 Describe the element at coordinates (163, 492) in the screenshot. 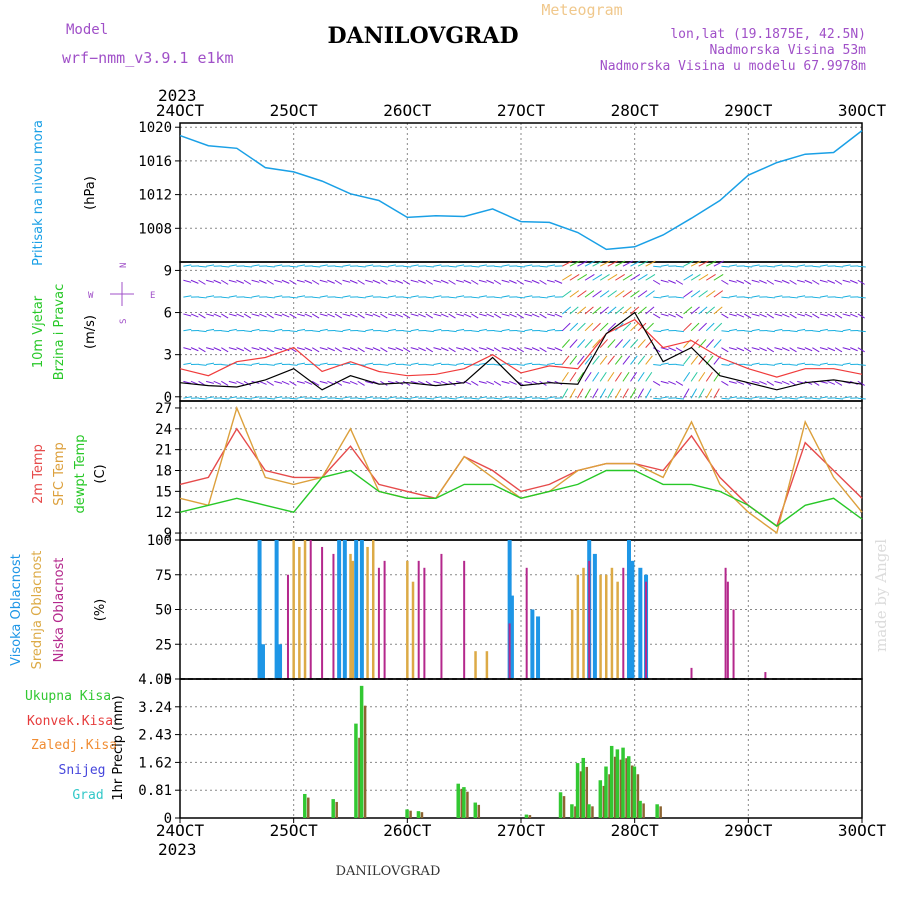

I see `temp-ytick-label: 15` at that location.